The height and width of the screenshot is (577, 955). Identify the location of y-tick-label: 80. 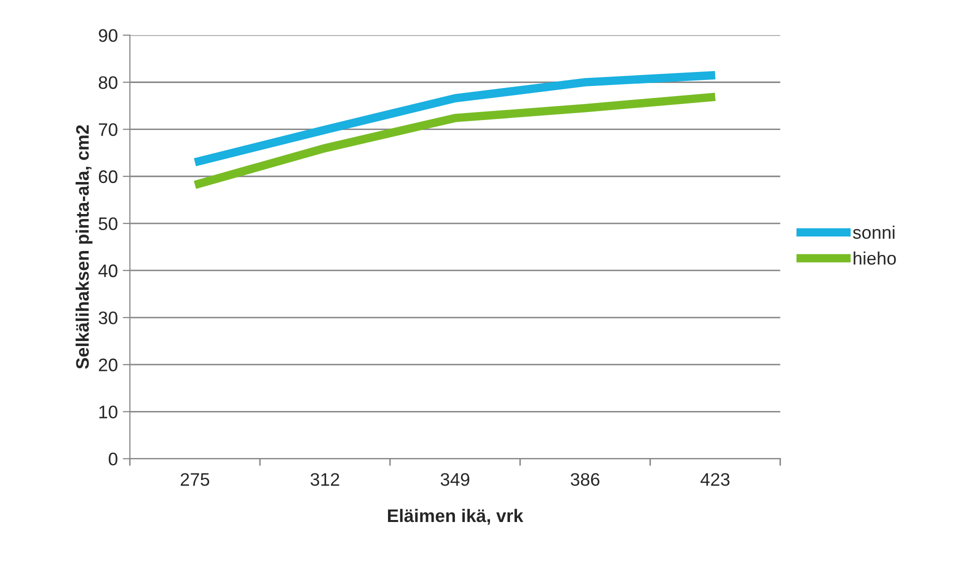
(108, 82).